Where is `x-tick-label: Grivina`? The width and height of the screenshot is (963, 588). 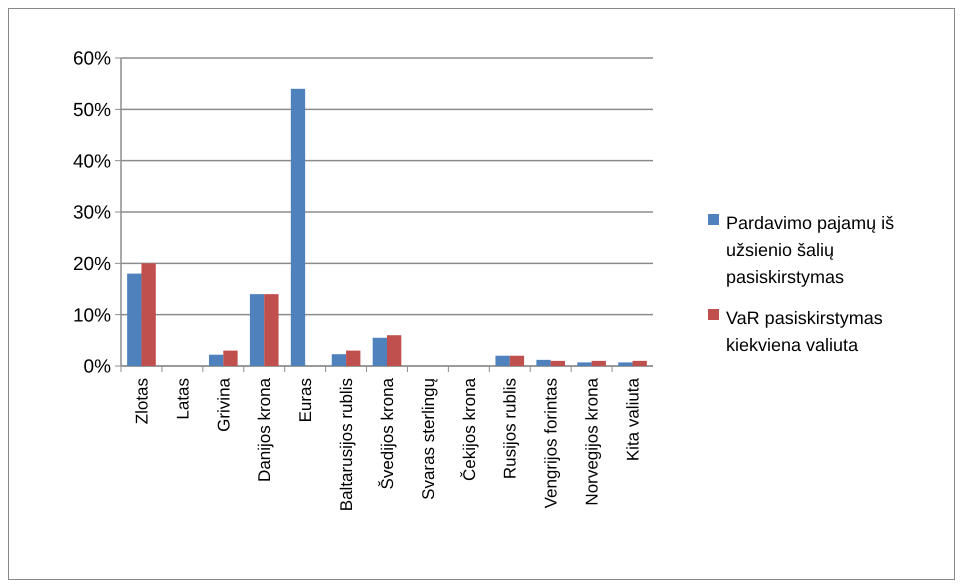
x-tick-label: Grivina is located at coordinates (224, 404).